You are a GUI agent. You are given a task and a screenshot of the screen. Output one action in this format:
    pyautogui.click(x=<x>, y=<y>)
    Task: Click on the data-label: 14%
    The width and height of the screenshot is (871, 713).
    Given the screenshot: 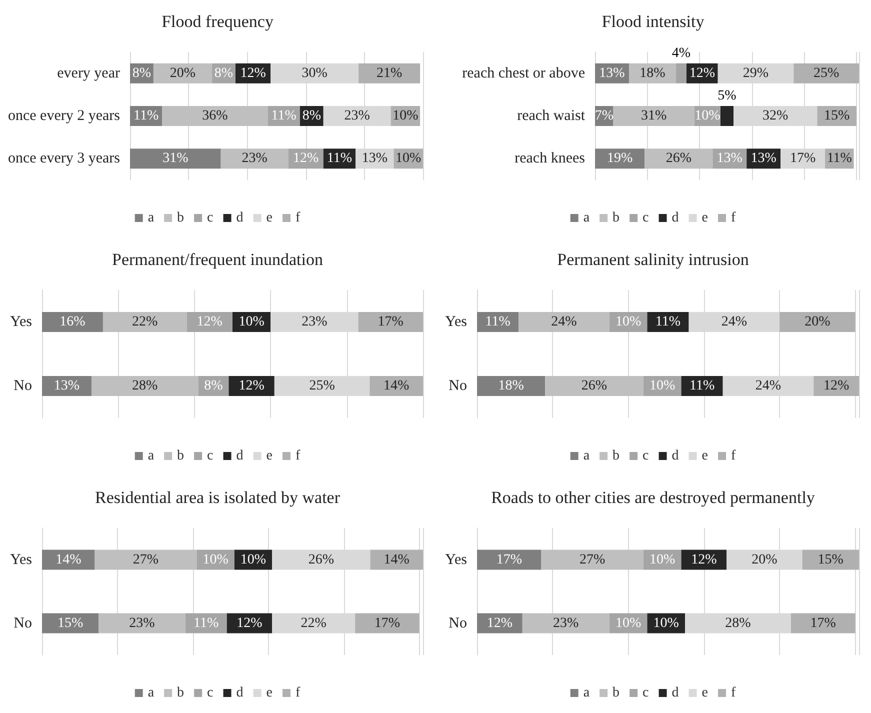 What is the action you would take?
    pyautogui.click(x=397, y=560)
    